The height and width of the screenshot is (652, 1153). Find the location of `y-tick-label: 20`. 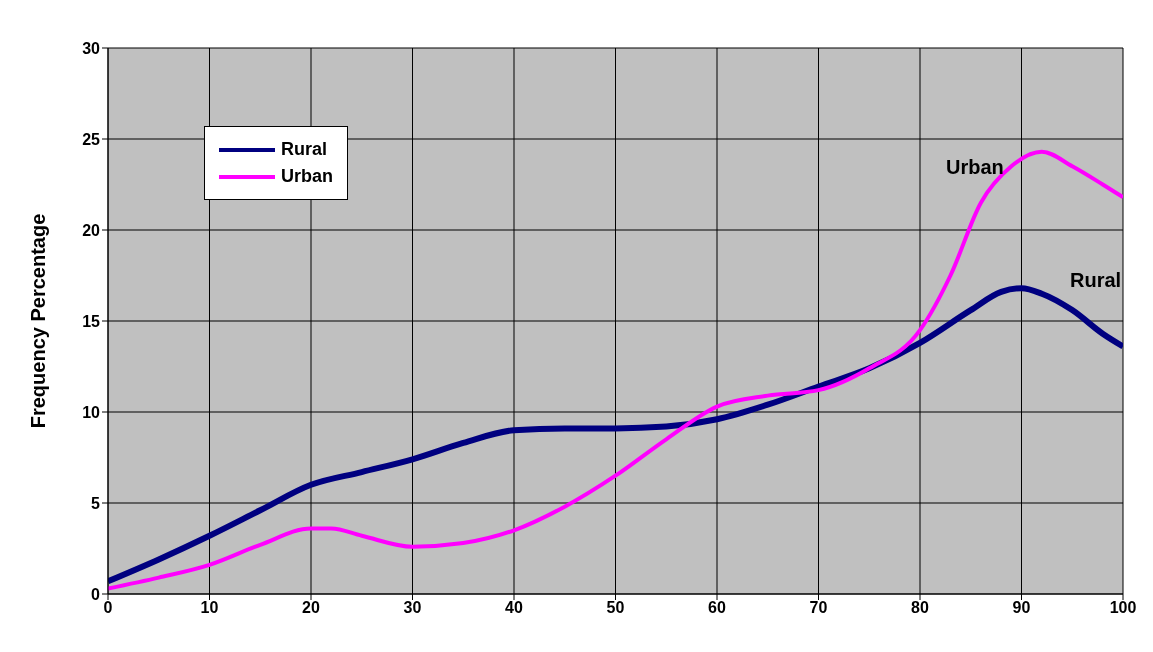

y-tick-label: 20 is located at coordinates (91, 230).